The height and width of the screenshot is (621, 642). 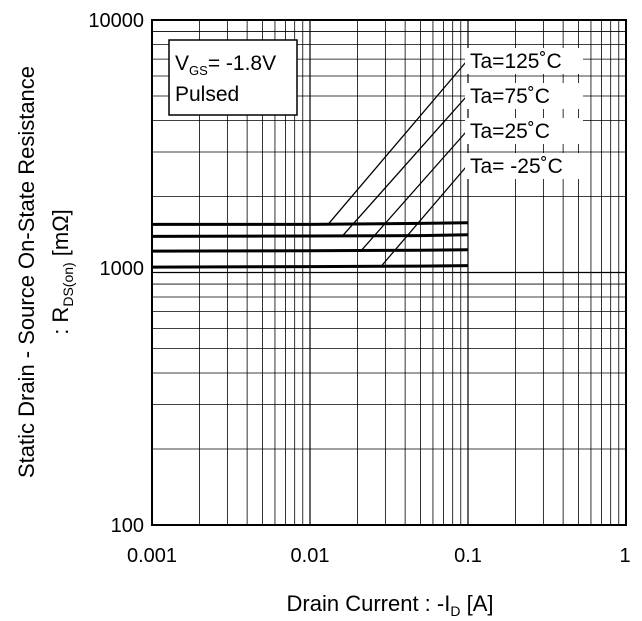 I want to click on x-tick-label: 0.001, so click(x=152, y=556).